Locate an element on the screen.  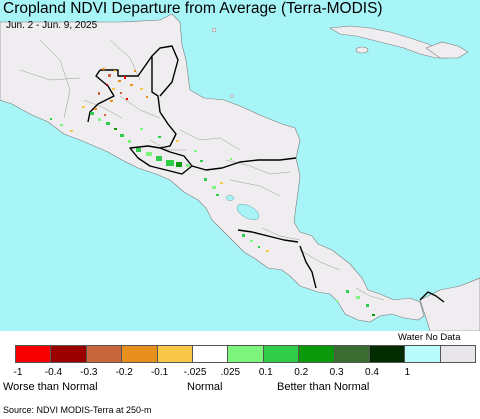
ndvi-anomaly-south is located at coordinates (308, 275).